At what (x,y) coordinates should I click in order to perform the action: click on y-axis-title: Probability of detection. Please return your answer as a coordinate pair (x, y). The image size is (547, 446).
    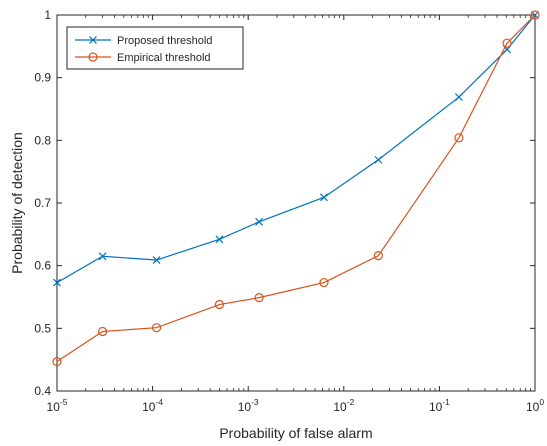
    Looking at the image, I should click on (17, 203).